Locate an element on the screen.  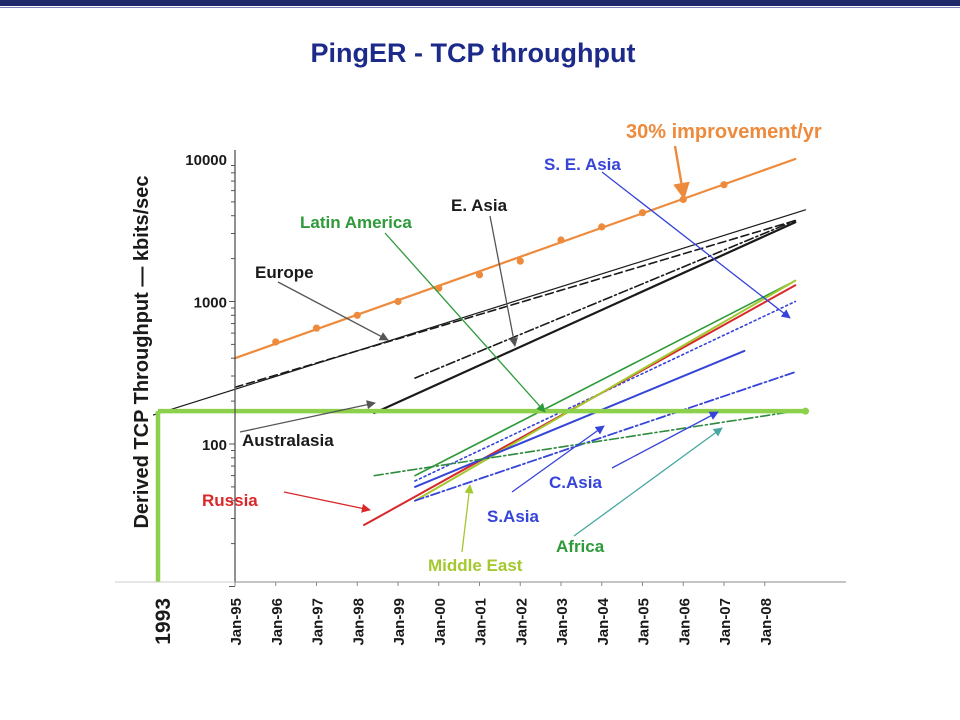
series-line-latin-america is located at coordinates (605, 378).